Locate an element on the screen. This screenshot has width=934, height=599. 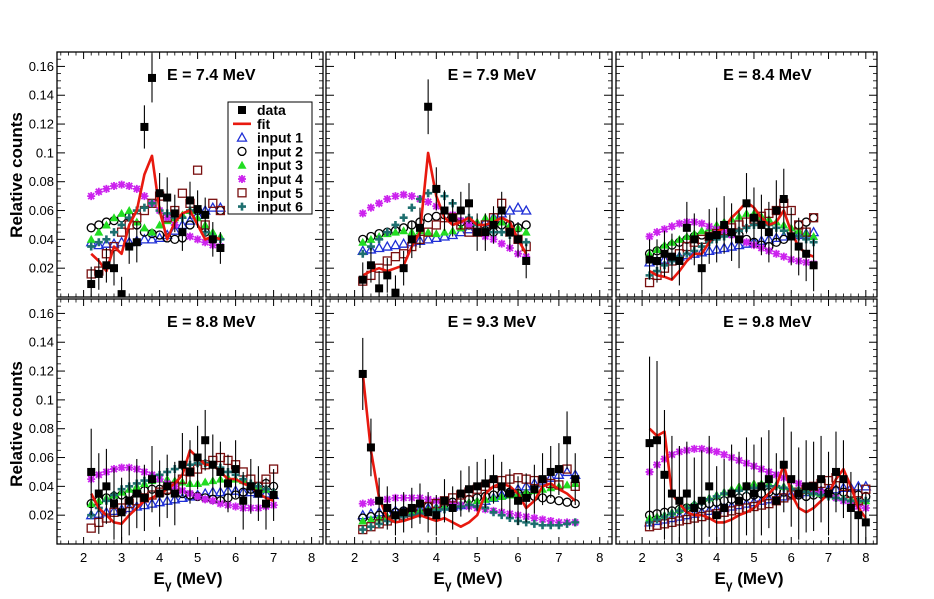
legend-input-2-swatch is located at coordinates (242, 151).